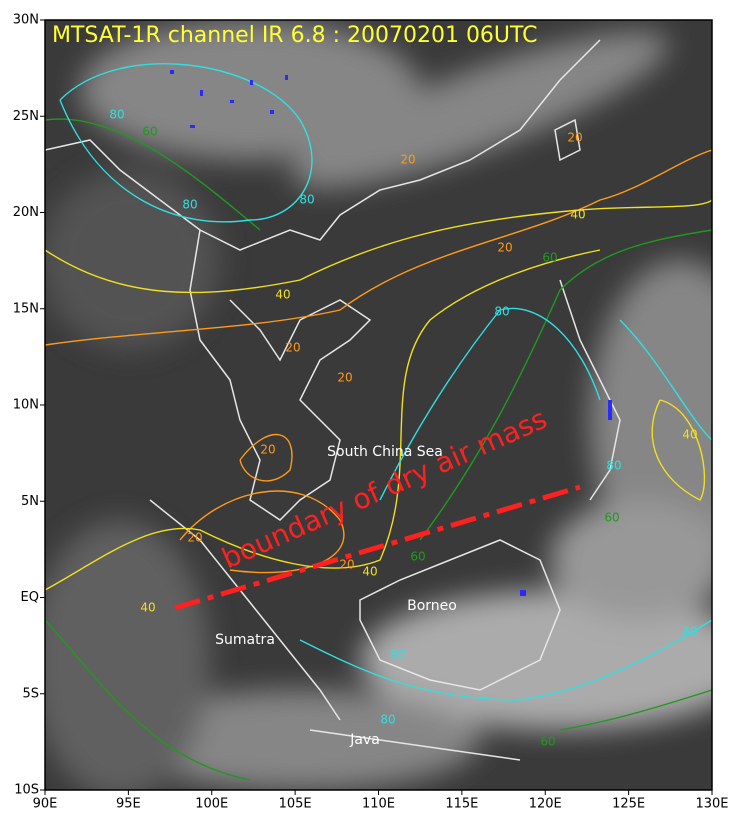 This screenshot has width=742, height=822. What do you see at coordinates (461, 804) in the screenshot?
I see `x-tick-label: 115E` at bounding box center [461, 804].